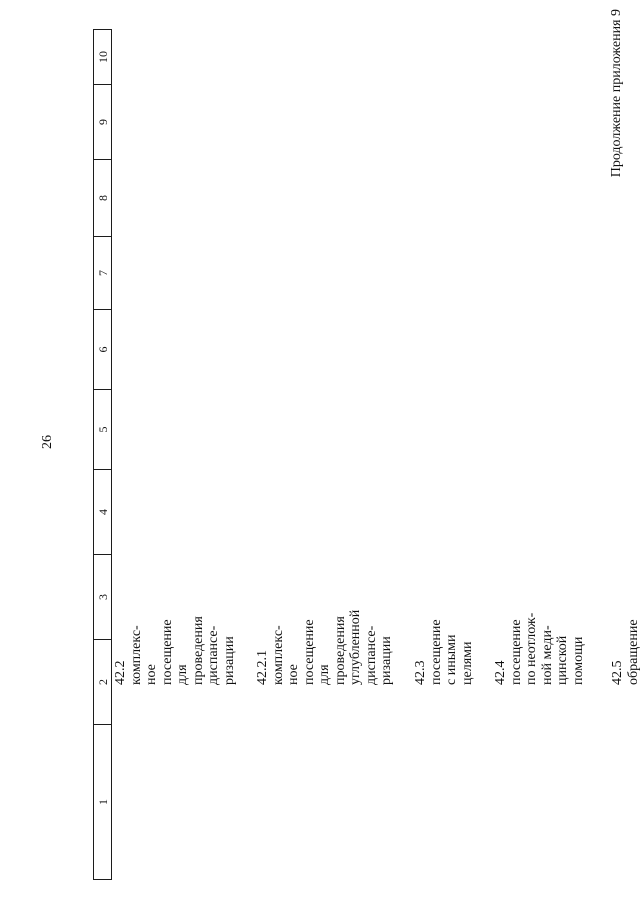 This screenshot has height=905, width=640. I want to click on table-row-42.3: 42.3 посещение с иными целями, so click(444, 652).